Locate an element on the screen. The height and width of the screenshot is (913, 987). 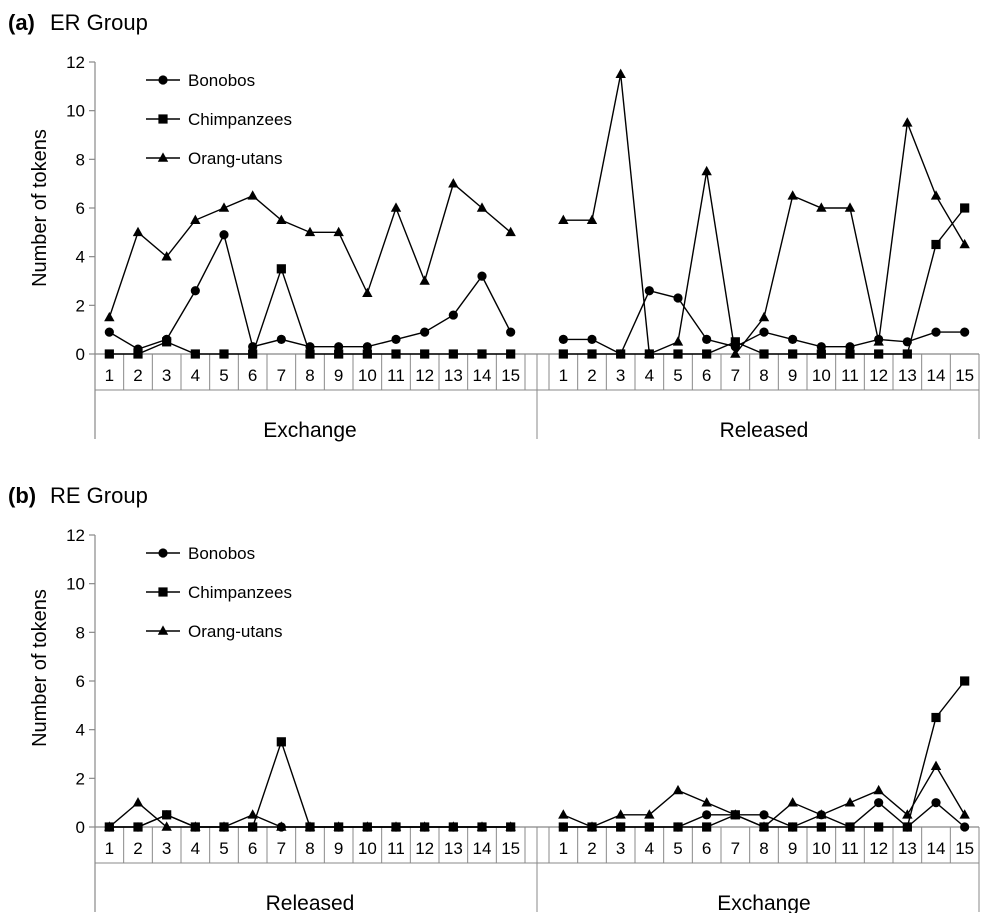
panel-b-x-tick-label: 14 is located at coordinates (482, 848).